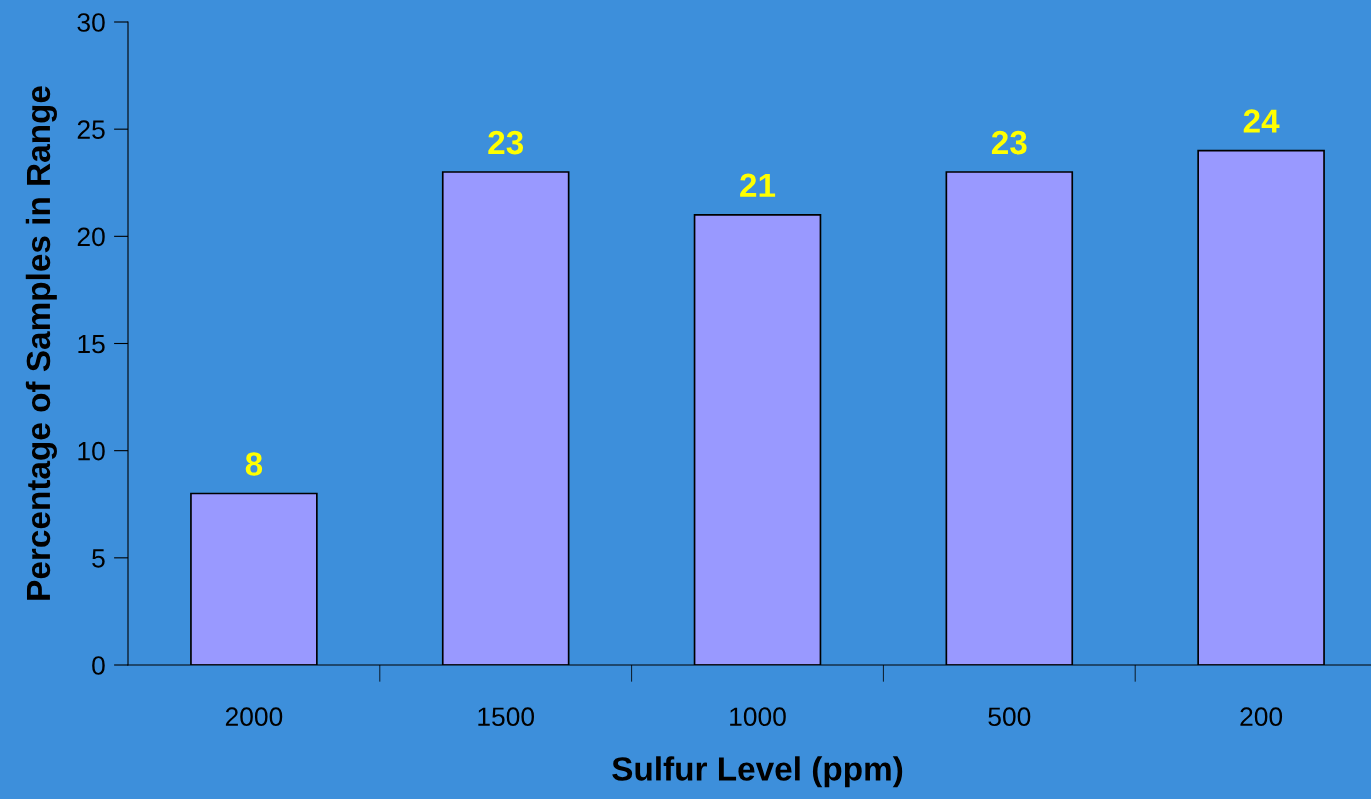 The width and height of the screenshot is (1371, 799). Describe the element at coordinates (1009, 717) in the screenshot. I see `x-tick-label: 500` at that location.